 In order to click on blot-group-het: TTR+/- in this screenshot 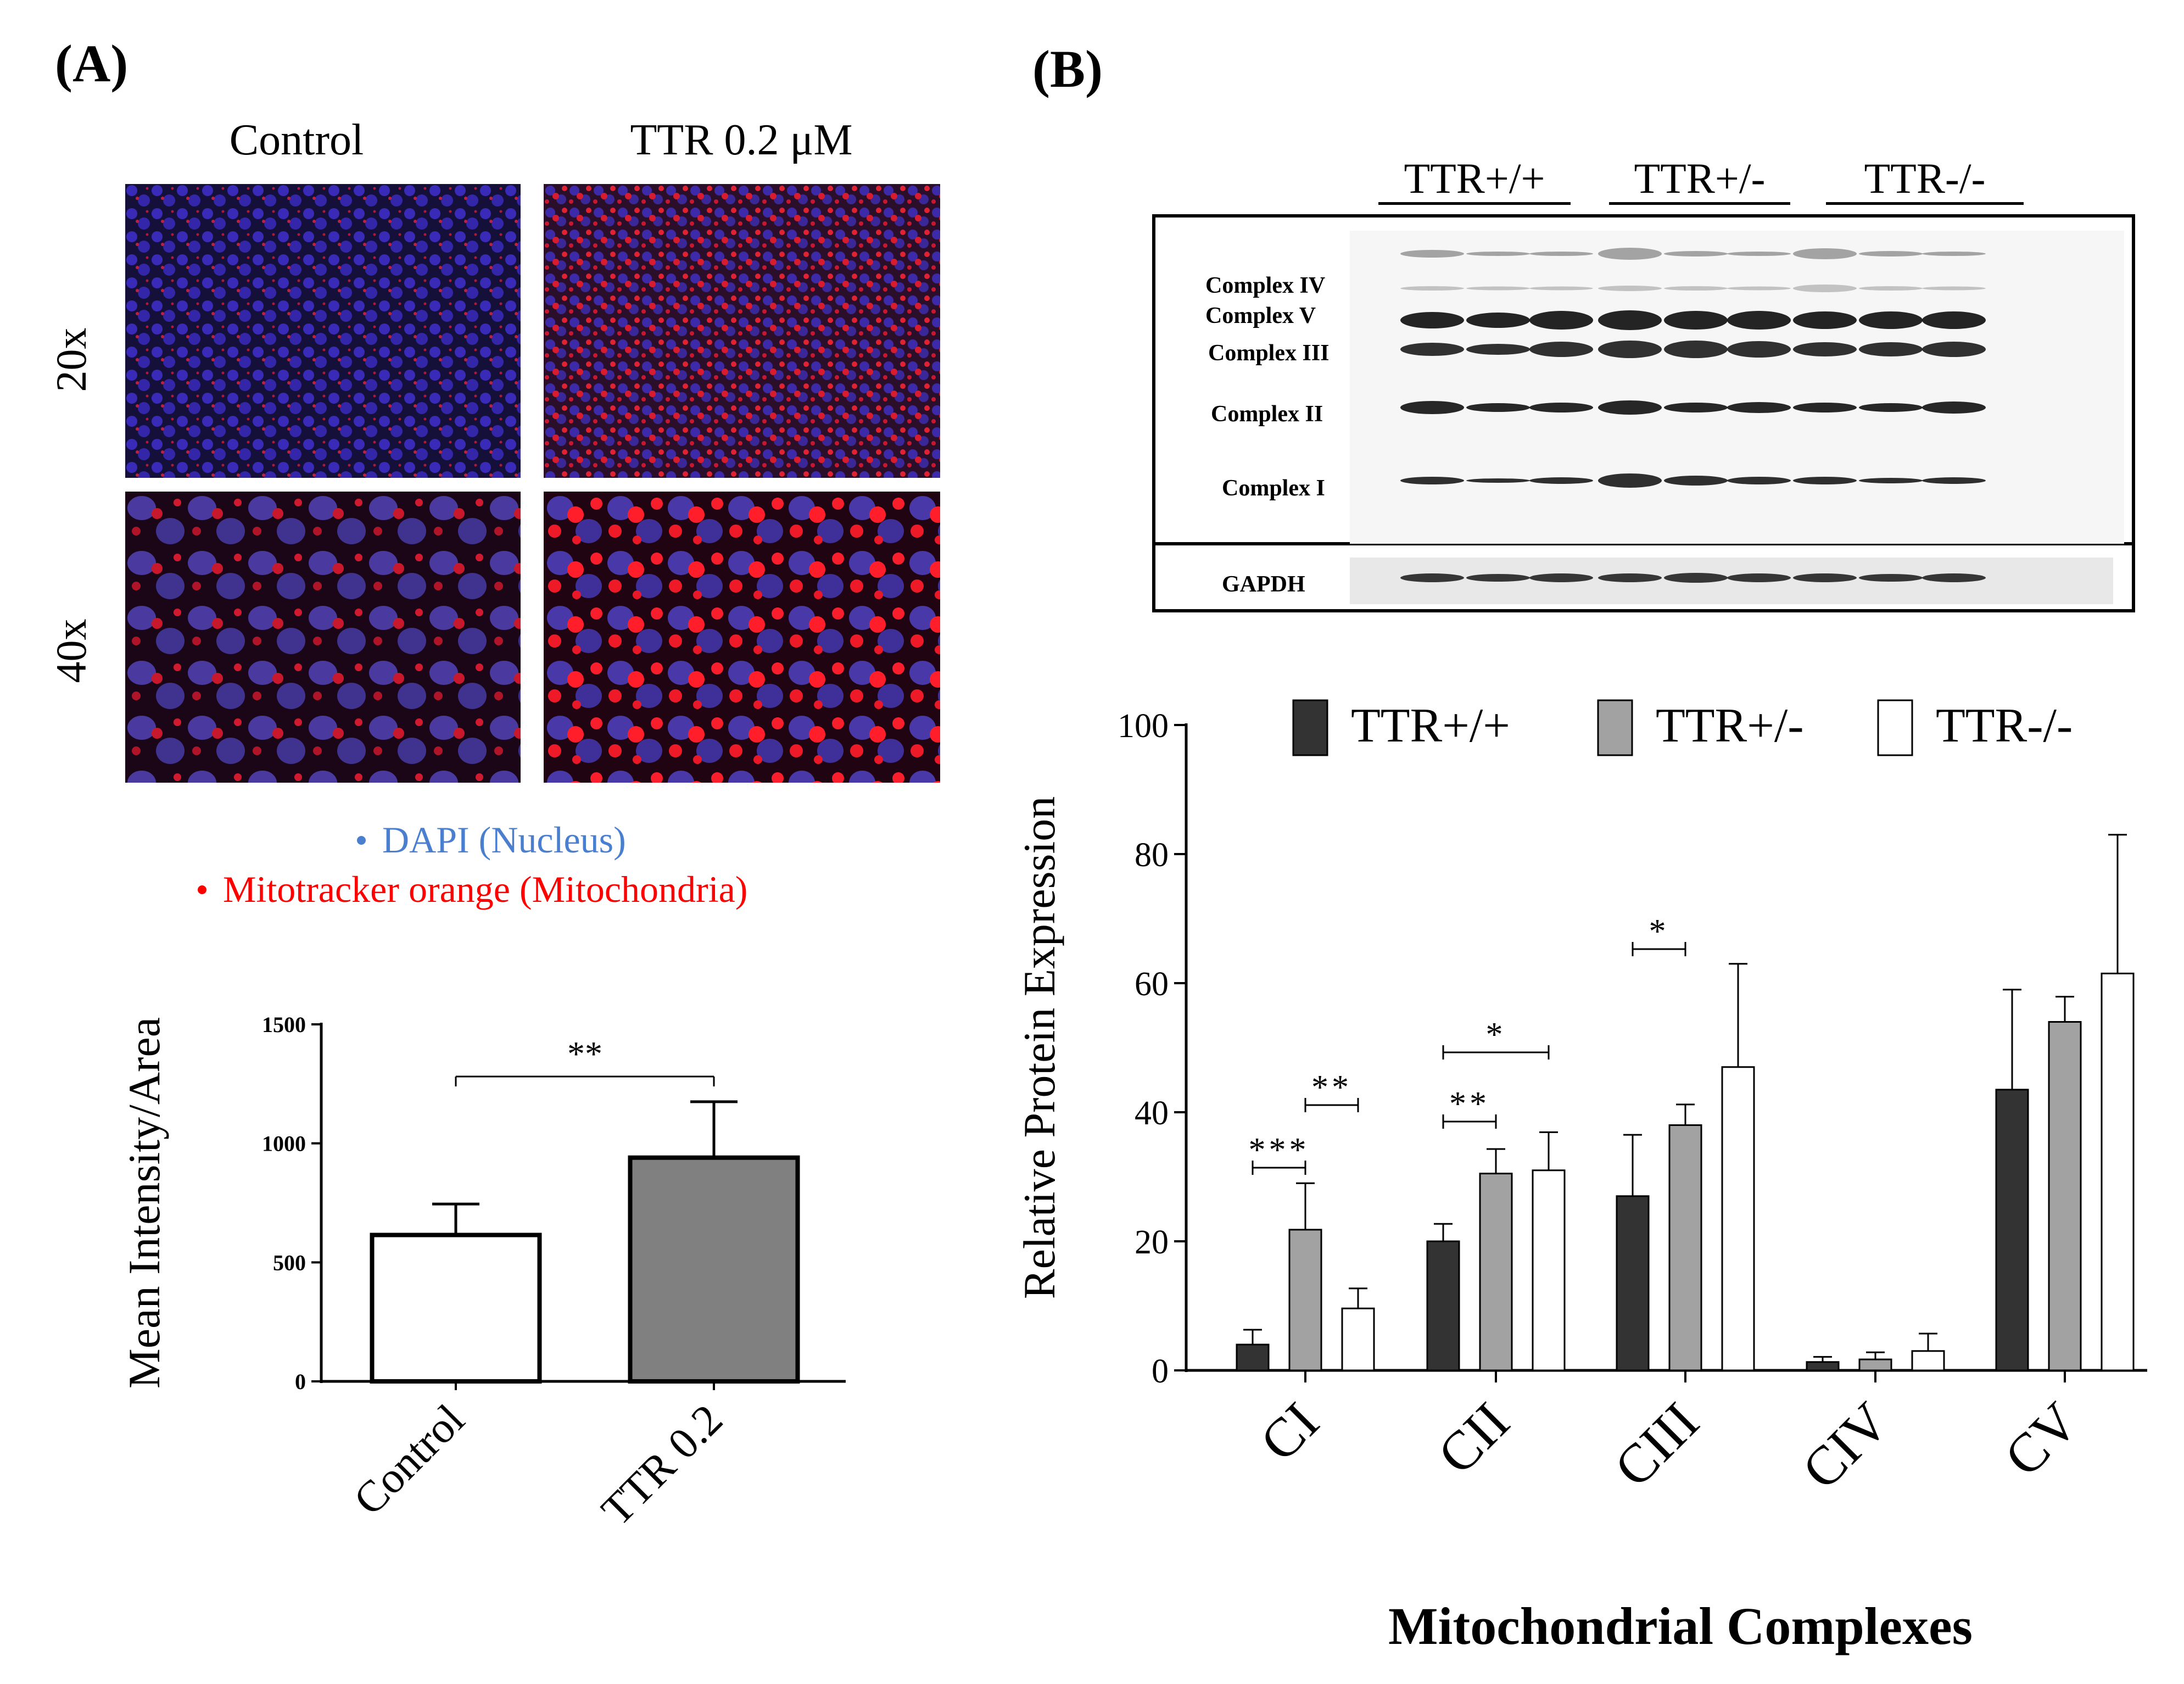, I will do `click(1700, 178)`.